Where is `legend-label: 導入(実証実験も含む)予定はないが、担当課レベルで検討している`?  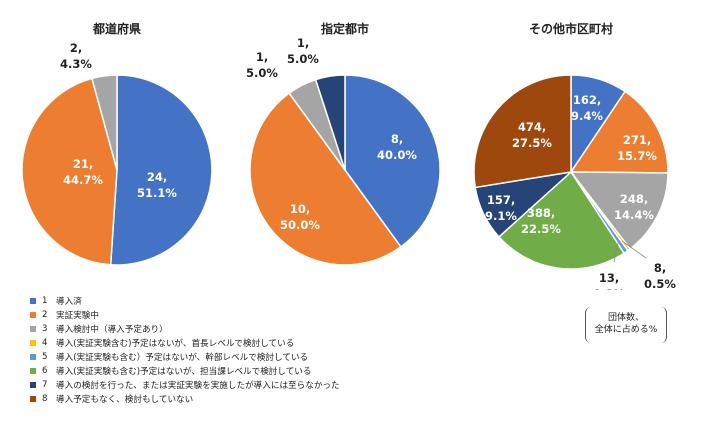 legend-label: 導入(実証実験も含む)予定はないが、担当課レベルで検討している is located at coordinates (184, 372).